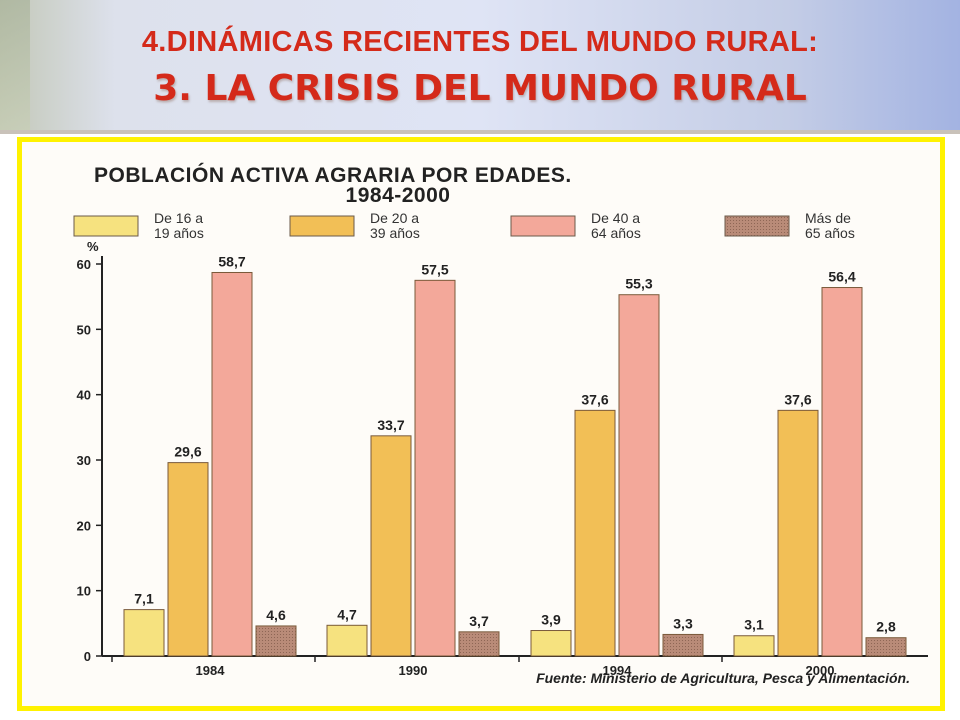 The height and width of the screenshot is (720, 960). Describe the element at coordinates (473, 667) in the screenshot. I see `x-axis-ticks: 1984 1990 1994 2000` at that location.